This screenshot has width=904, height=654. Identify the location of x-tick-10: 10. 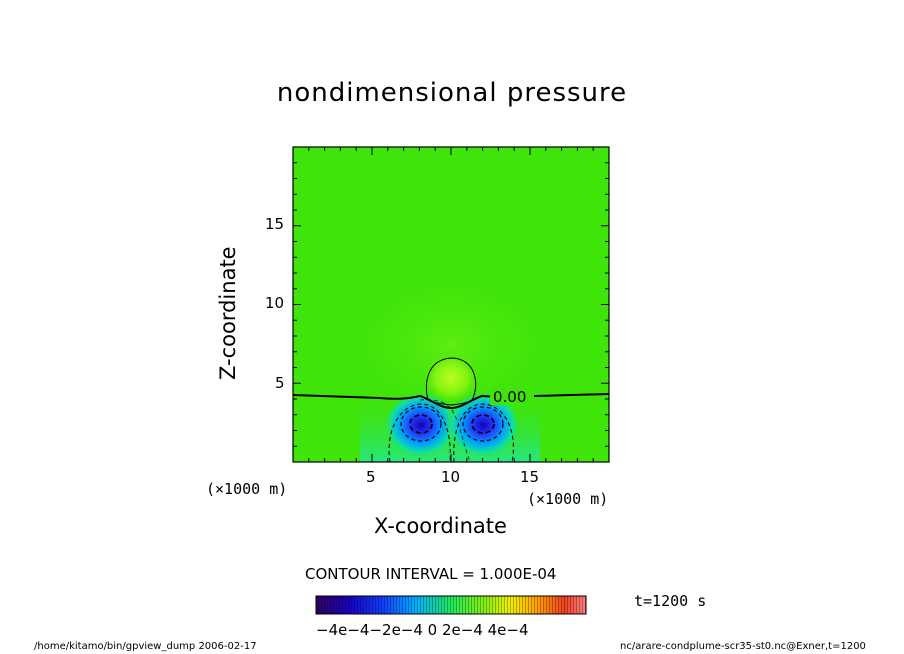
(451, 477).